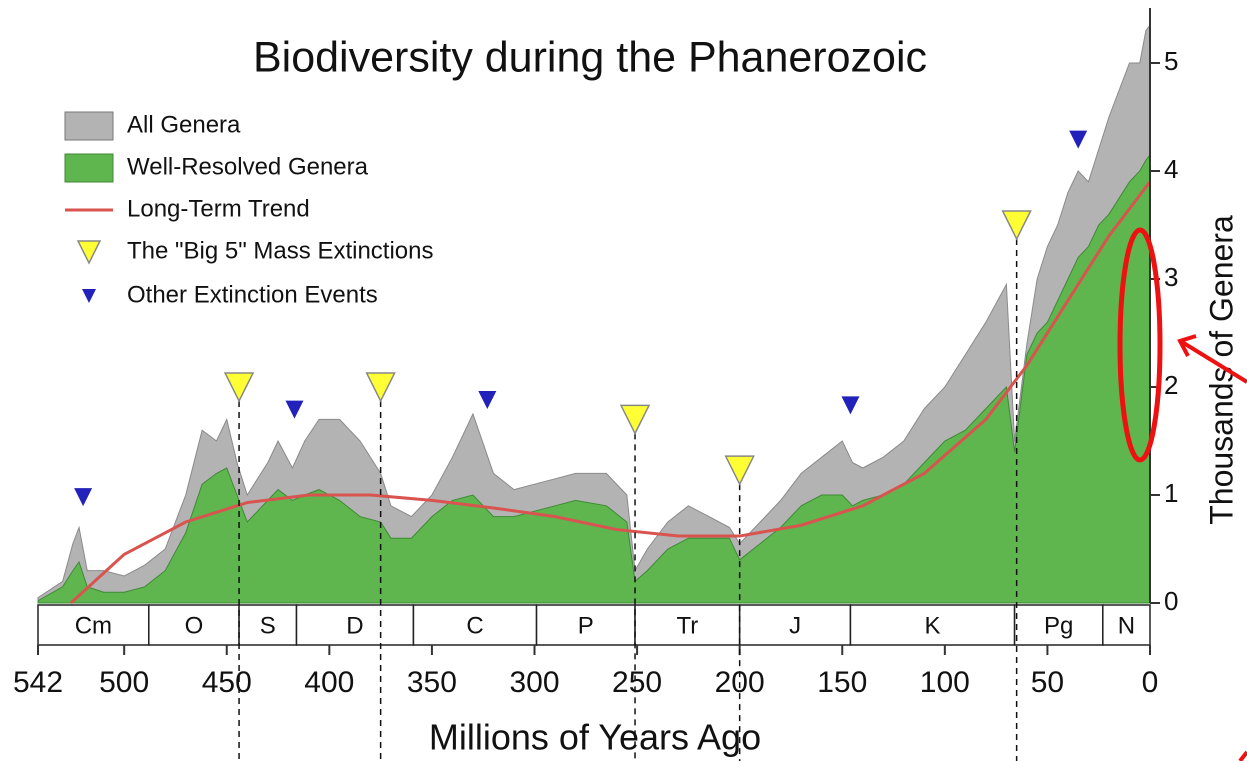  Describe the element at coordinates (1187, 345) in the screenshot. I see `annotation-arrowhead` at that location.